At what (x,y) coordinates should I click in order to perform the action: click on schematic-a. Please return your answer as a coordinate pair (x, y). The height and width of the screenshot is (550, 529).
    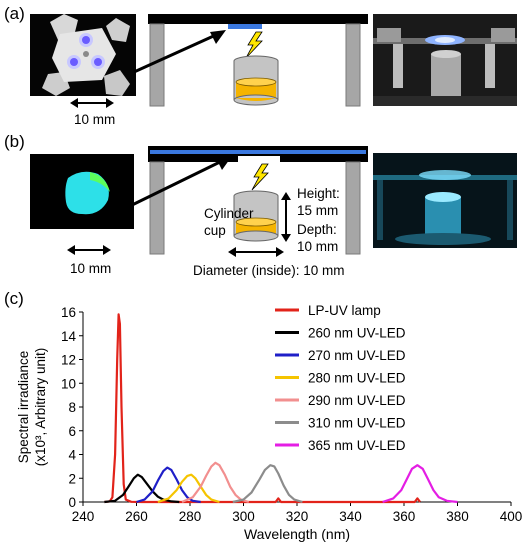
    Looking at the image, I should click on (258, 60).